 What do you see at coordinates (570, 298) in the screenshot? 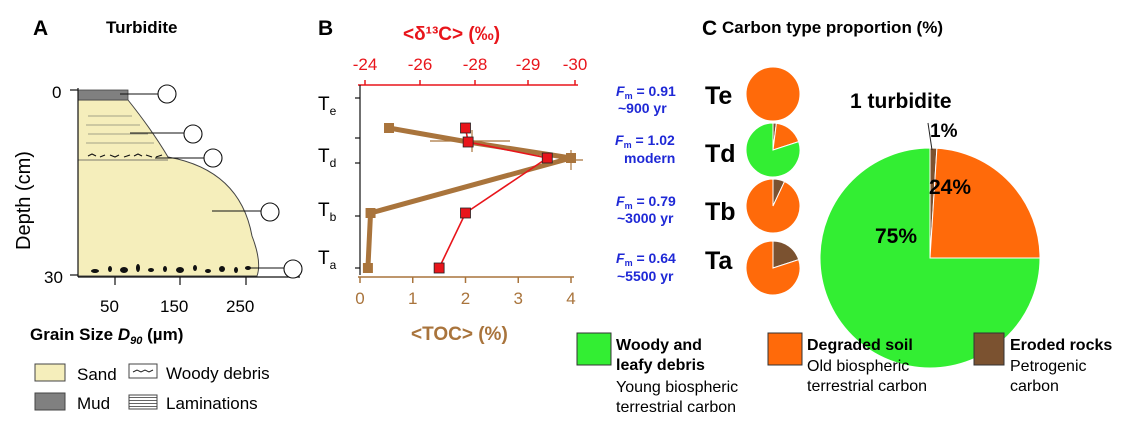
I see `toc-tick-label: 4` at bounding box center [570, 298].